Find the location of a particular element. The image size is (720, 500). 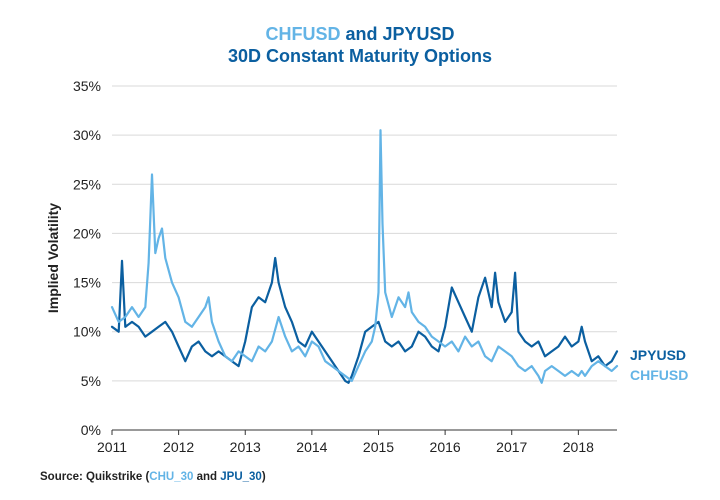

y-tick-labels: 0% 5% 10% 15% 20% 25% 30% 35% is located at coordinates (87, 258).